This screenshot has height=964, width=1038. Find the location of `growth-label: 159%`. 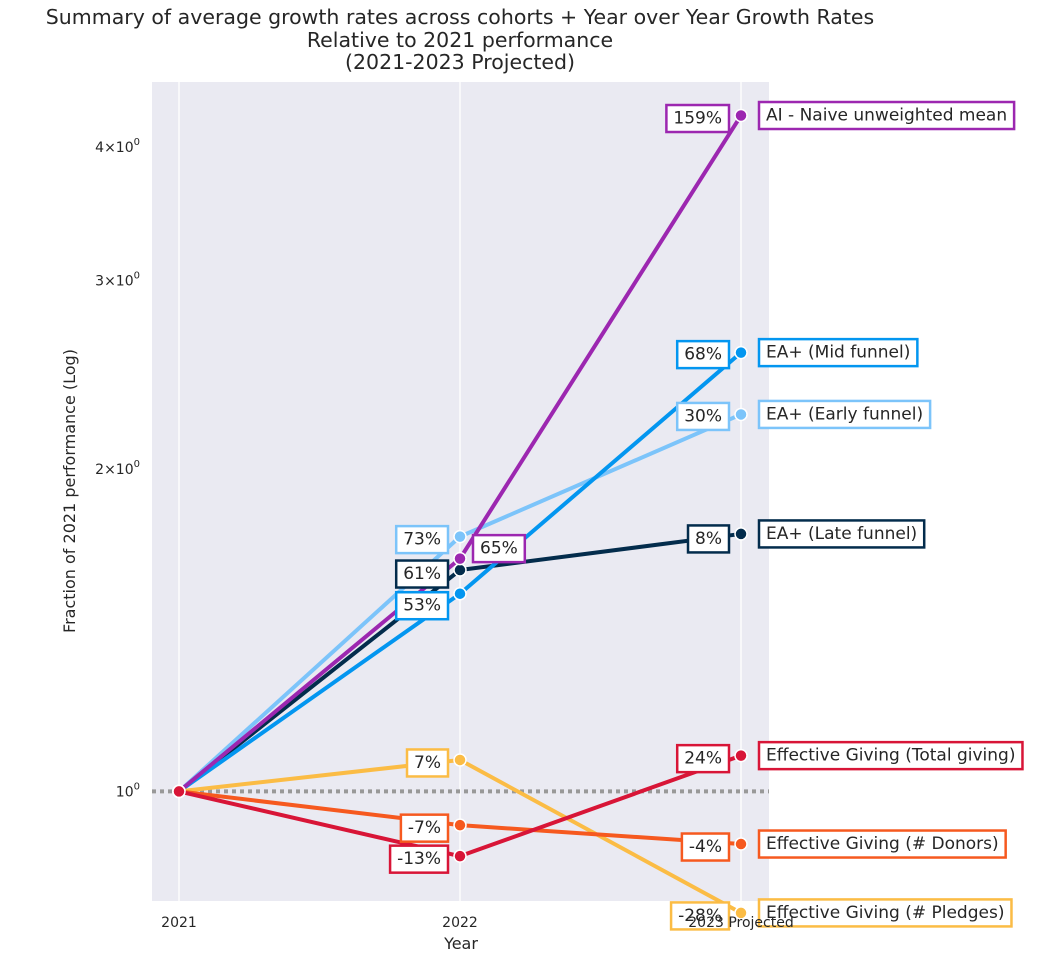

growth-label: 159% is located at coordinates (698, 118).